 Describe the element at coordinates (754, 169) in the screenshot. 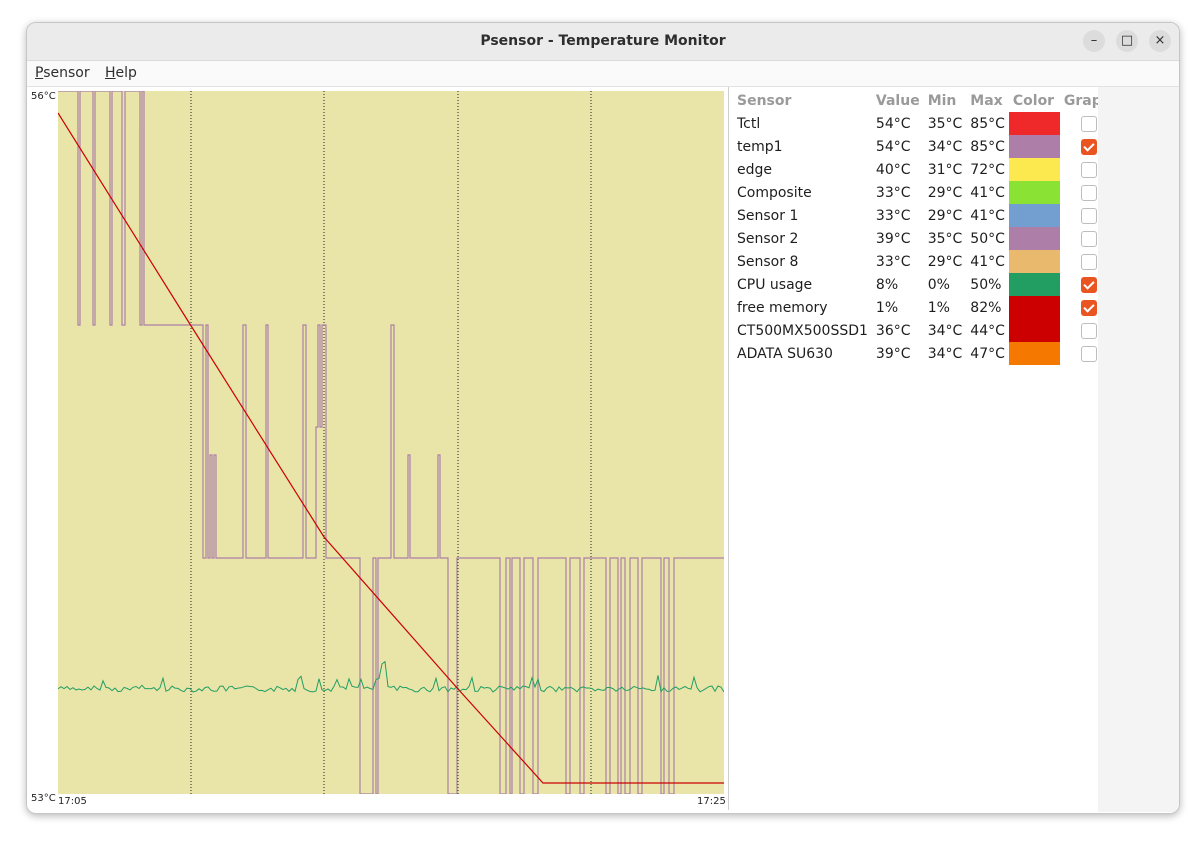

I see `sensor-name: edge` at that location.